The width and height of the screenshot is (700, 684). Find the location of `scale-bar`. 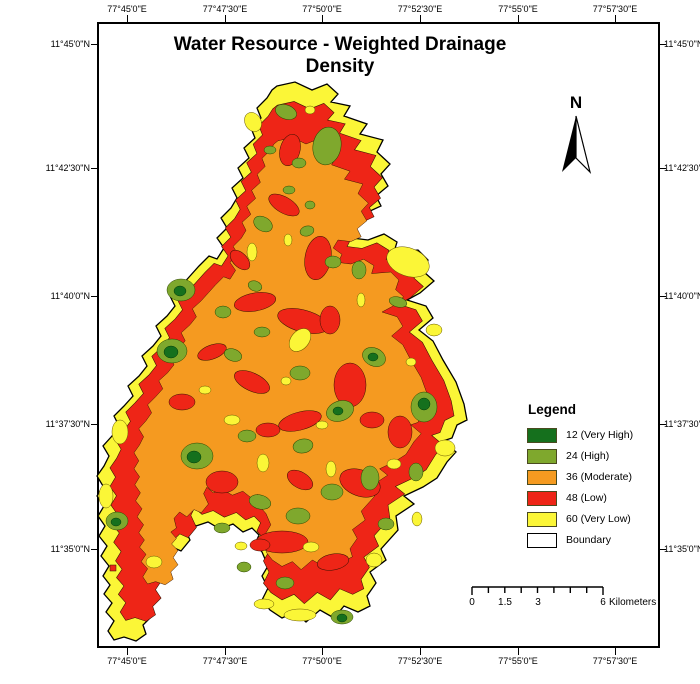

scale-bar is located at coordinates (537, 590).